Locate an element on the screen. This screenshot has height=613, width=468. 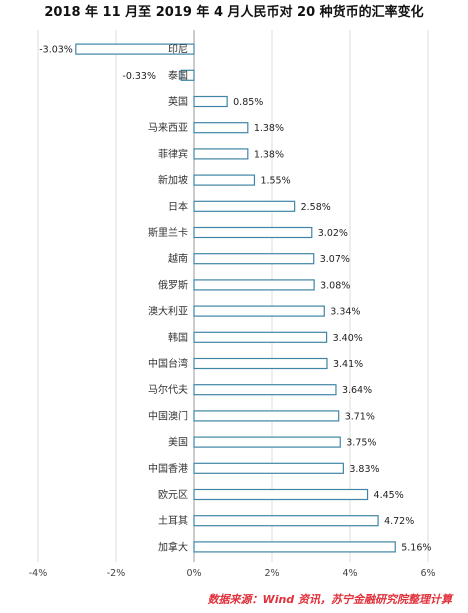
value-label: 3.02% is located at coordinates (333, 233).